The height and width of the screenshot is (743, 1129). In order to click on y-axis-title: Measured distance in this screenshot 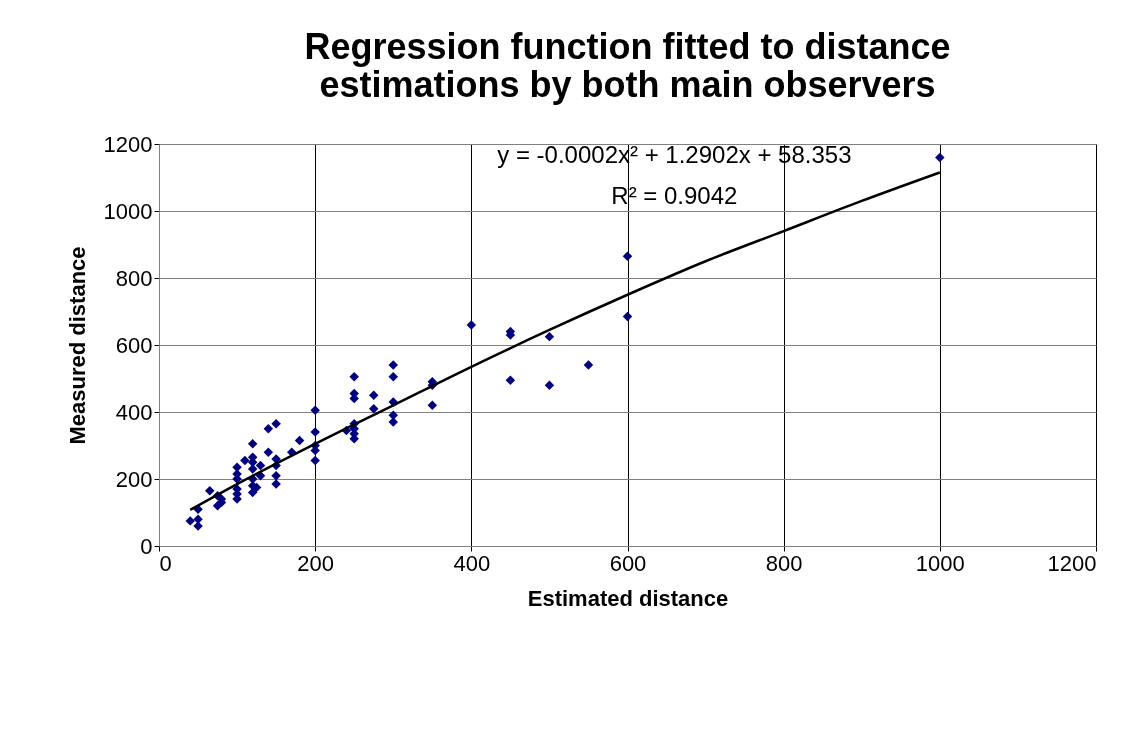, I will do `click(77, 345)`.